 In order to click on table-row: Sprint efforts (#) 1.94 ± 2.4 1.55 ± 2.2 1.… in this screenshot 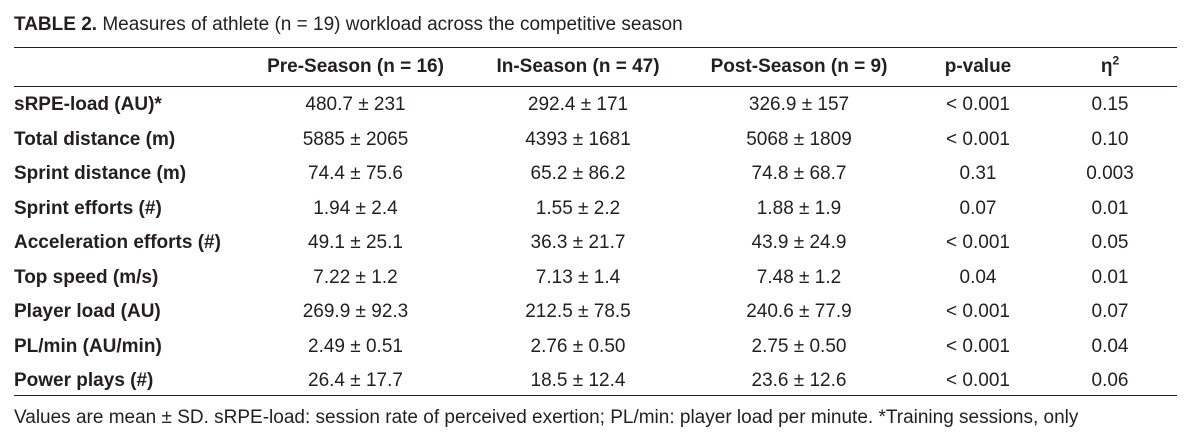, I will do `click(595, 209)`.